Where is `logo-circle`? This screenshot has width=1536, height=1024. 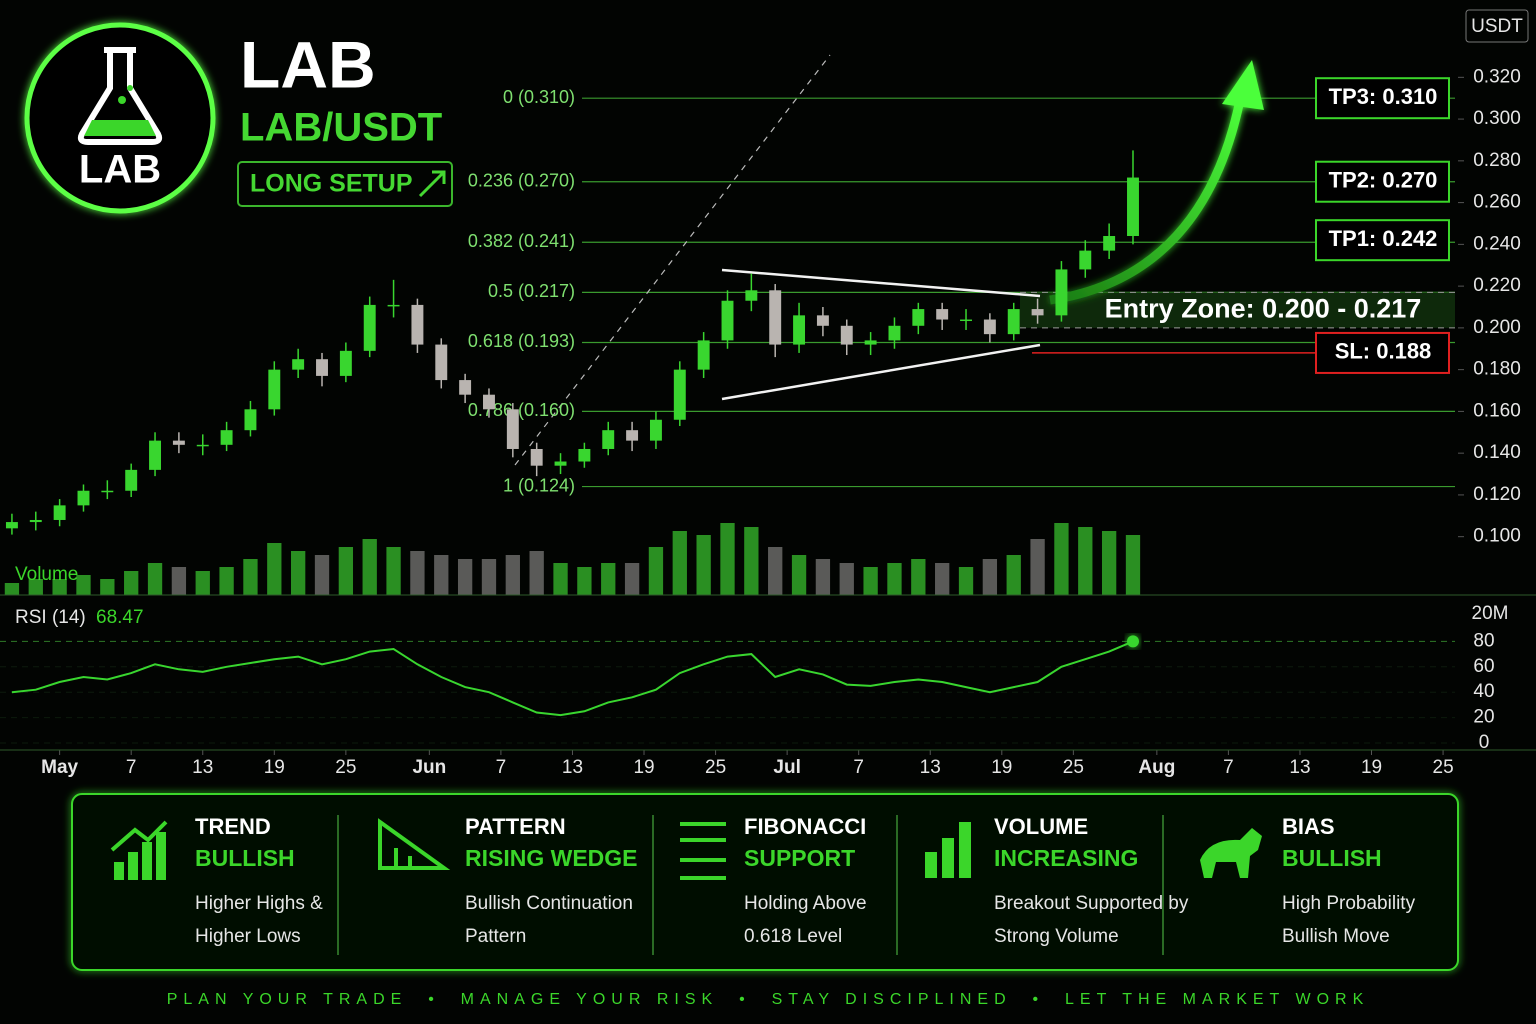 logo-circle is located at coordinates (120, 118).